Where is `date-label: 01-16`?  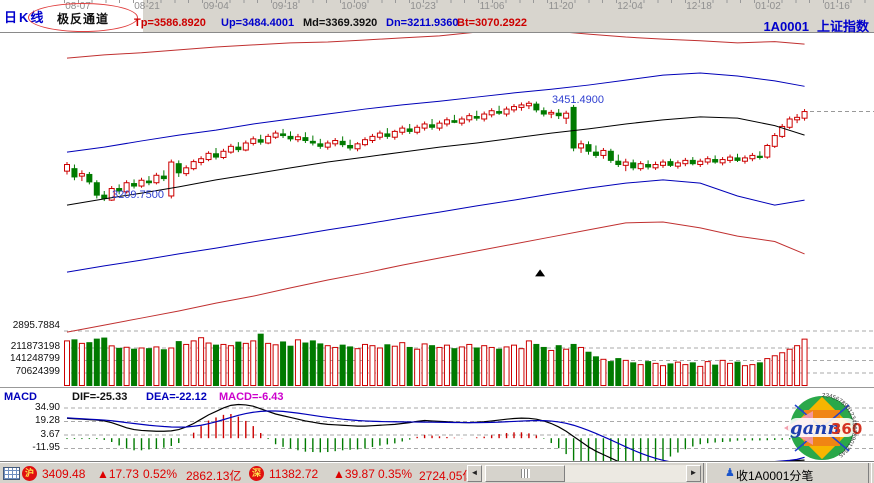 date-label: 01-16 is located at coordinates (837, 6).